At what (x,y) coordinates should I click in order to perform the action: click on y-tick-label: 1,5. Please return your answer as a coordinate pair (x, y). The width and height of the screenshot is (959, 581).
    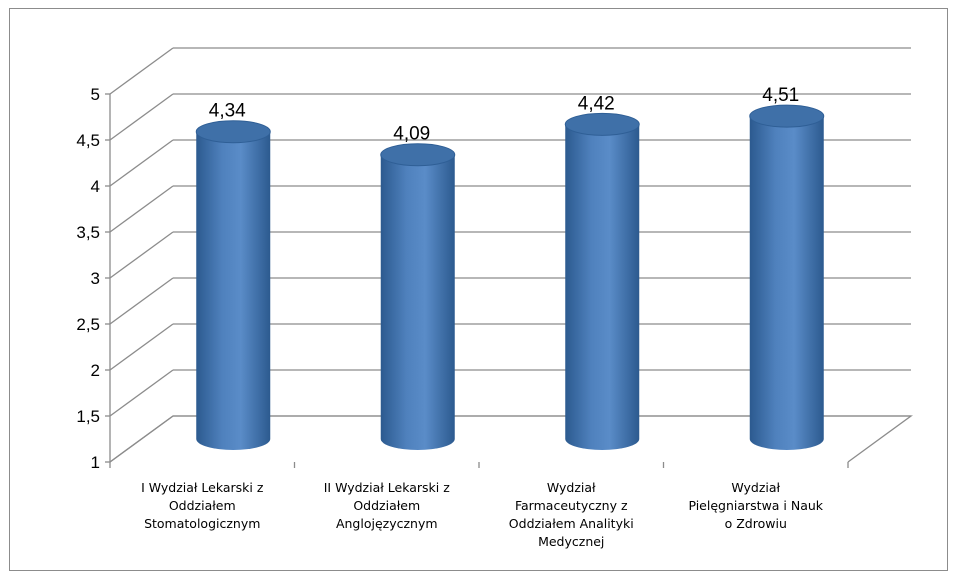
    Looking at the image, I should click on (88, 416).